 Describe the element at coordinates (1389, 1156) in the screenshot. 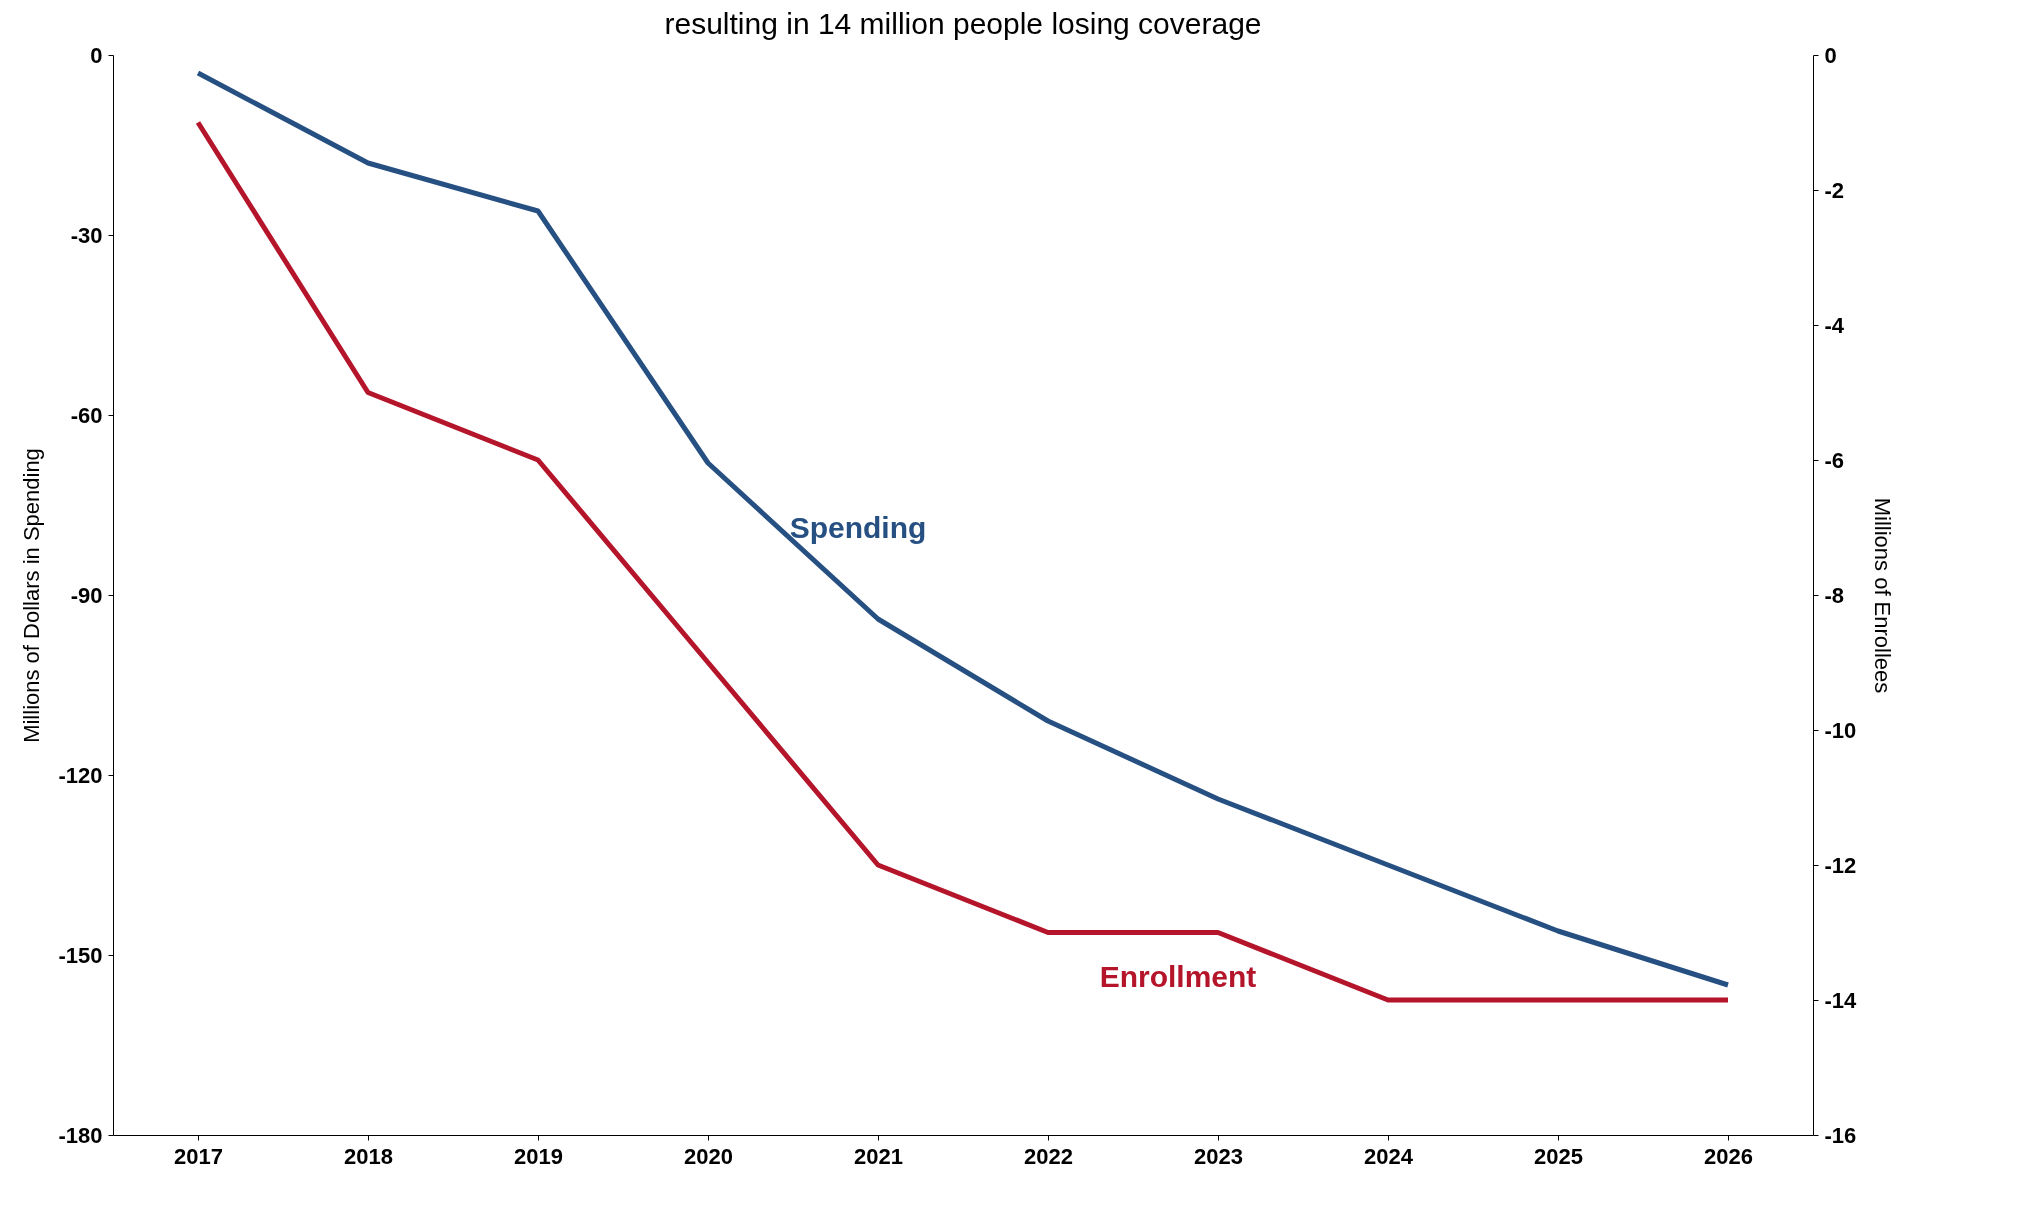

I see `x-tick-label: 2024` at that location.